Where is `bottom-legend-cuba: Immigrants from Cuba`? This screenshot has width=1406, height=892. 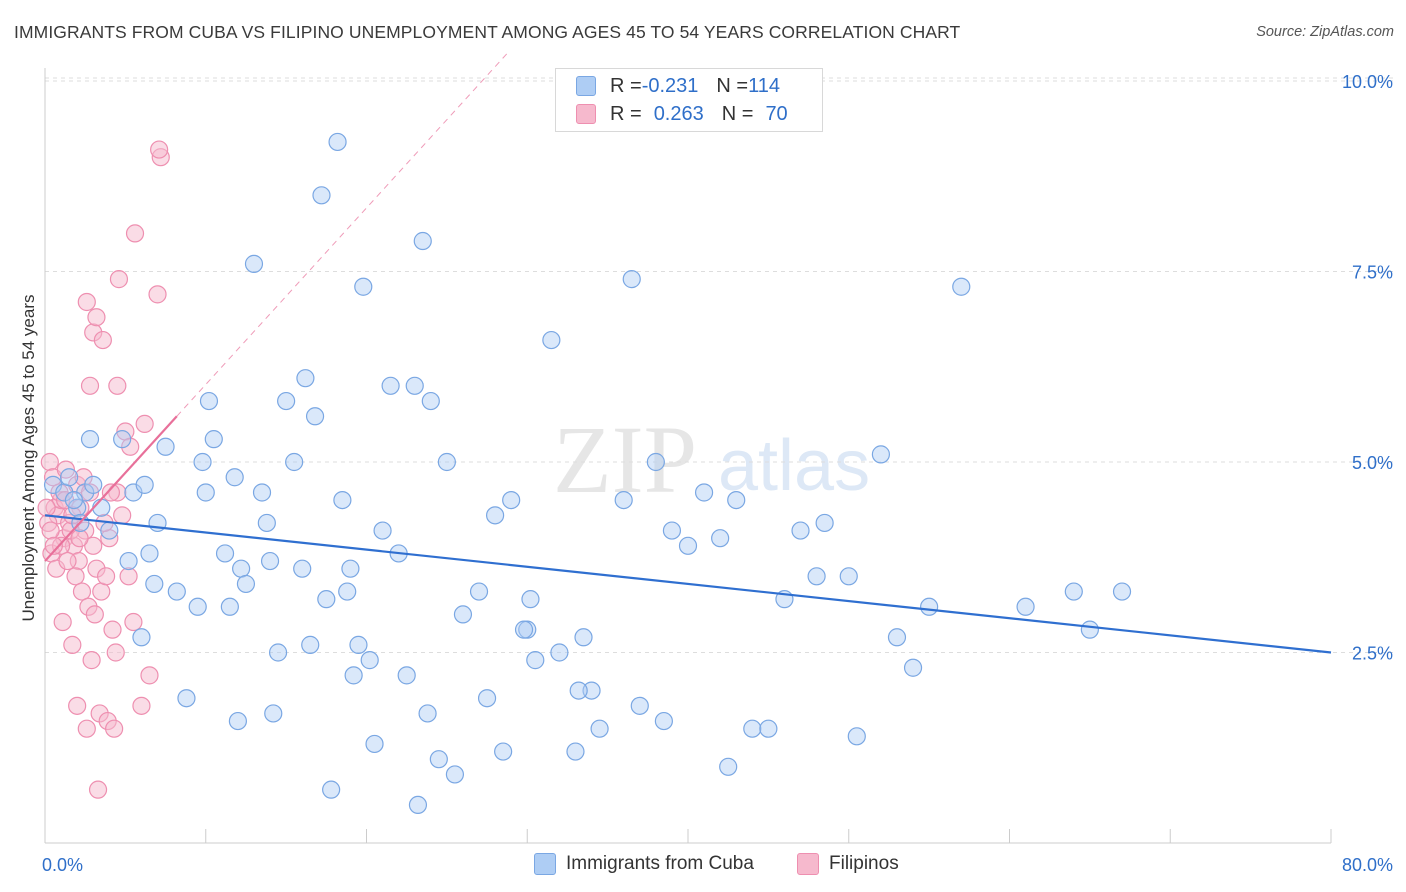
bottom-legend-cuba: Immigrants from Cuba is located at coordinates (644, 864).